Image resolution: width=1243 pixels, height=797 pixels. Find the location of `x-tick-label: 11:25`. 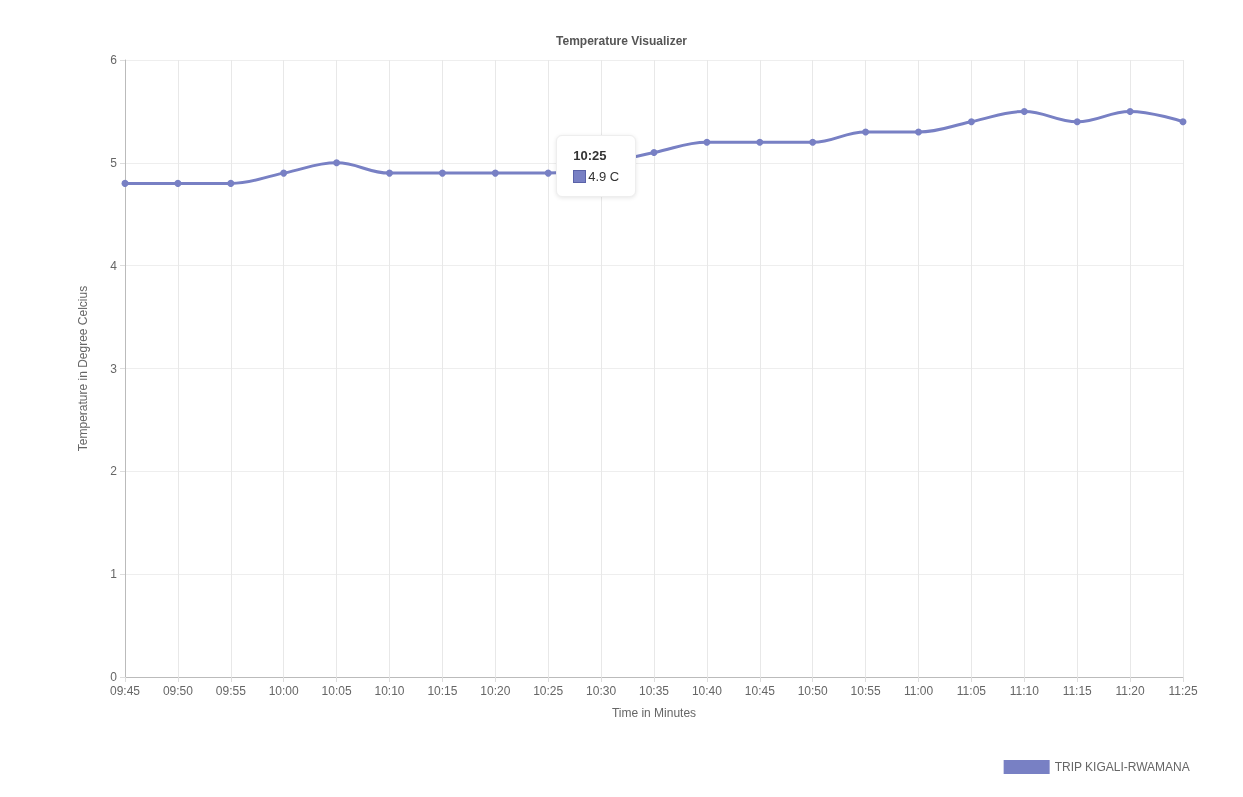

x-tick-label: 11:25 is located at coordinates (1183, 691).